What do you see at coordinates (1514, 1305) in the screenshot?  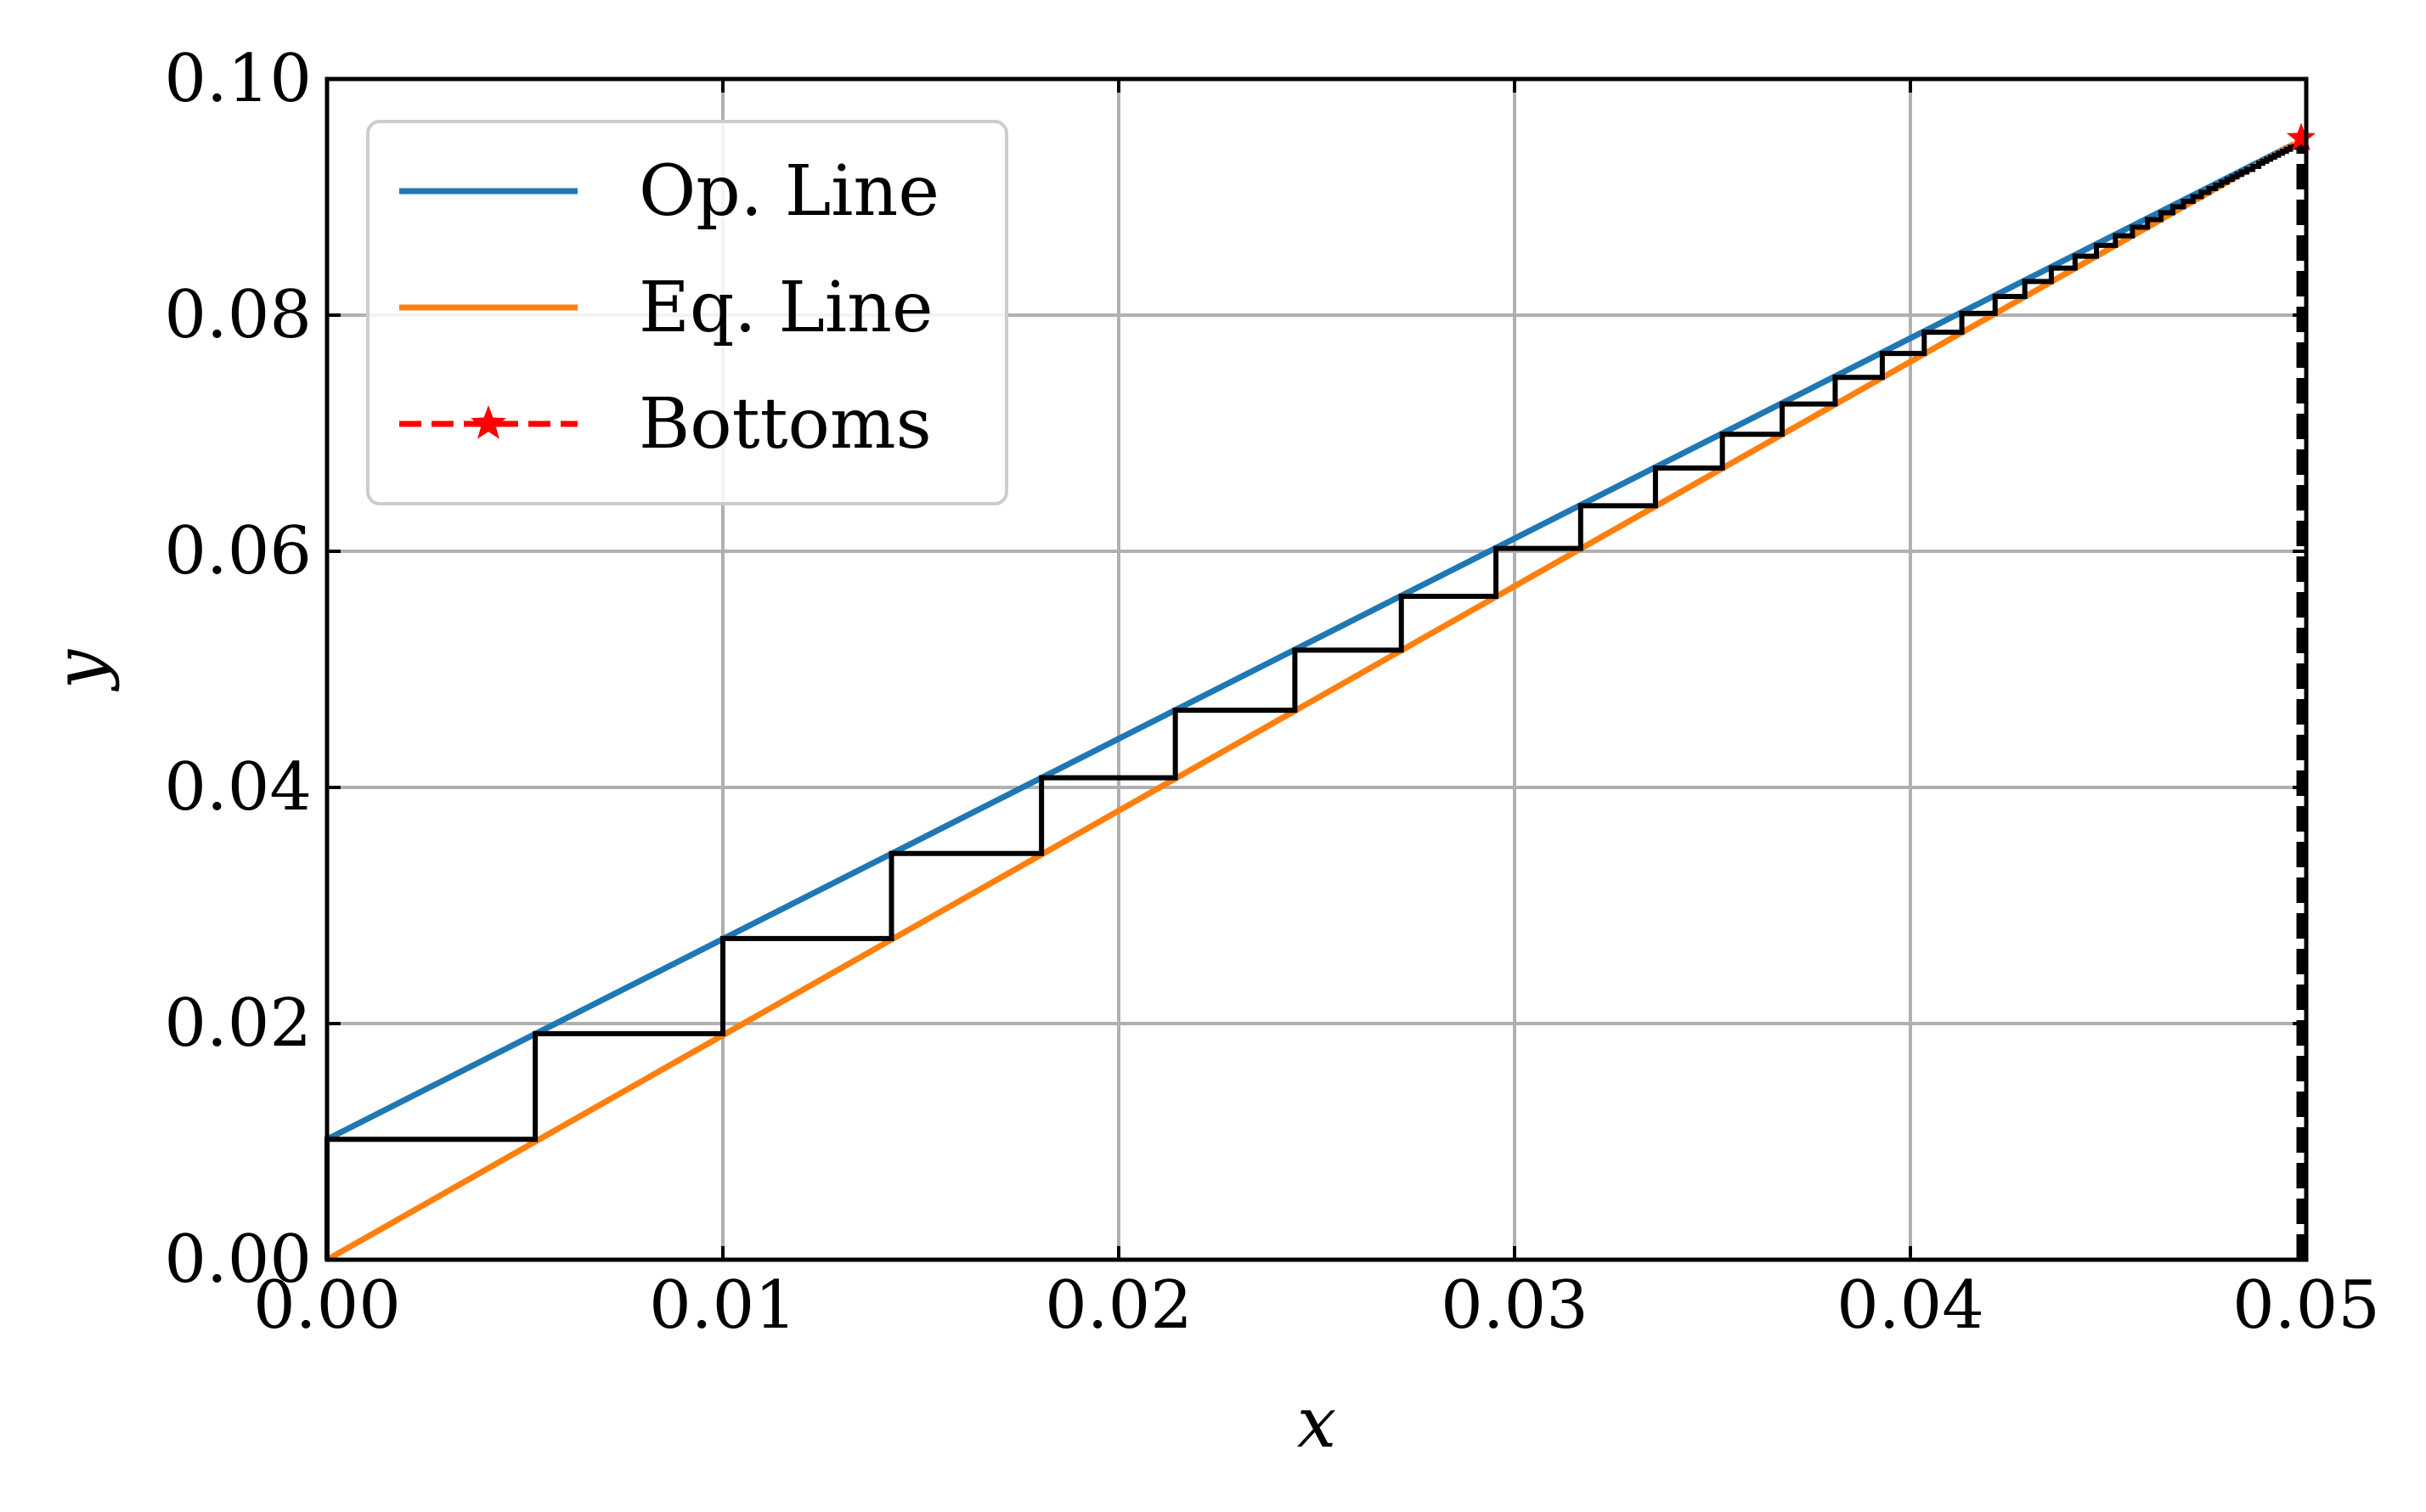 I see `x-tick-label: 0.03` at bounding box center [1514, 1305].